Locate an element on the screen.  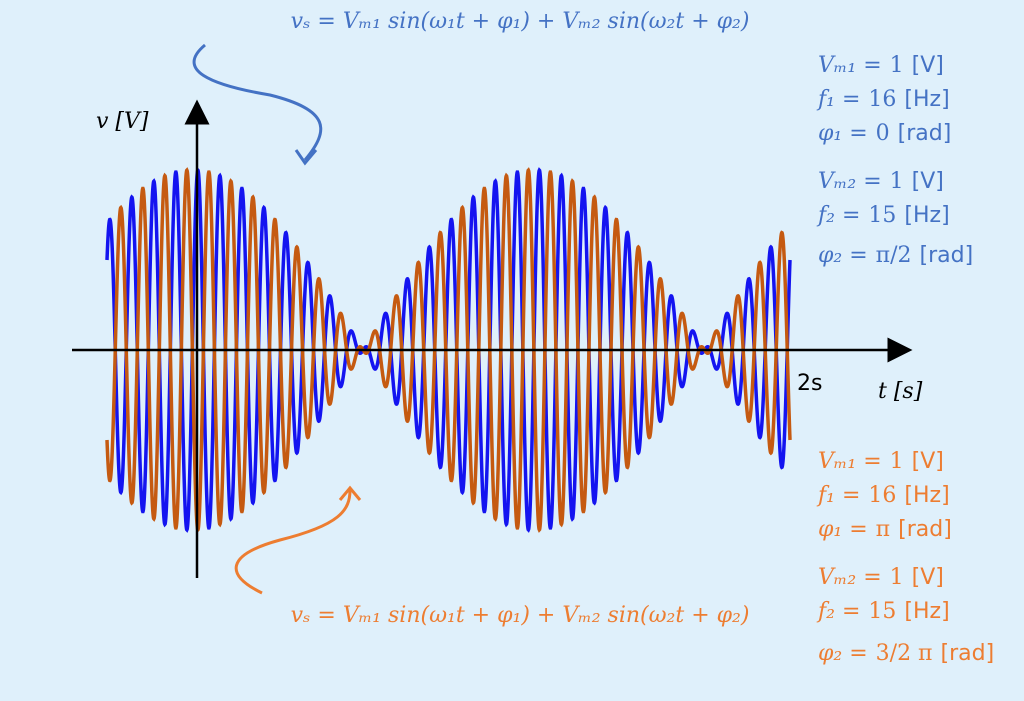
t-end-label: 2s is located at coordinates (809, 383).